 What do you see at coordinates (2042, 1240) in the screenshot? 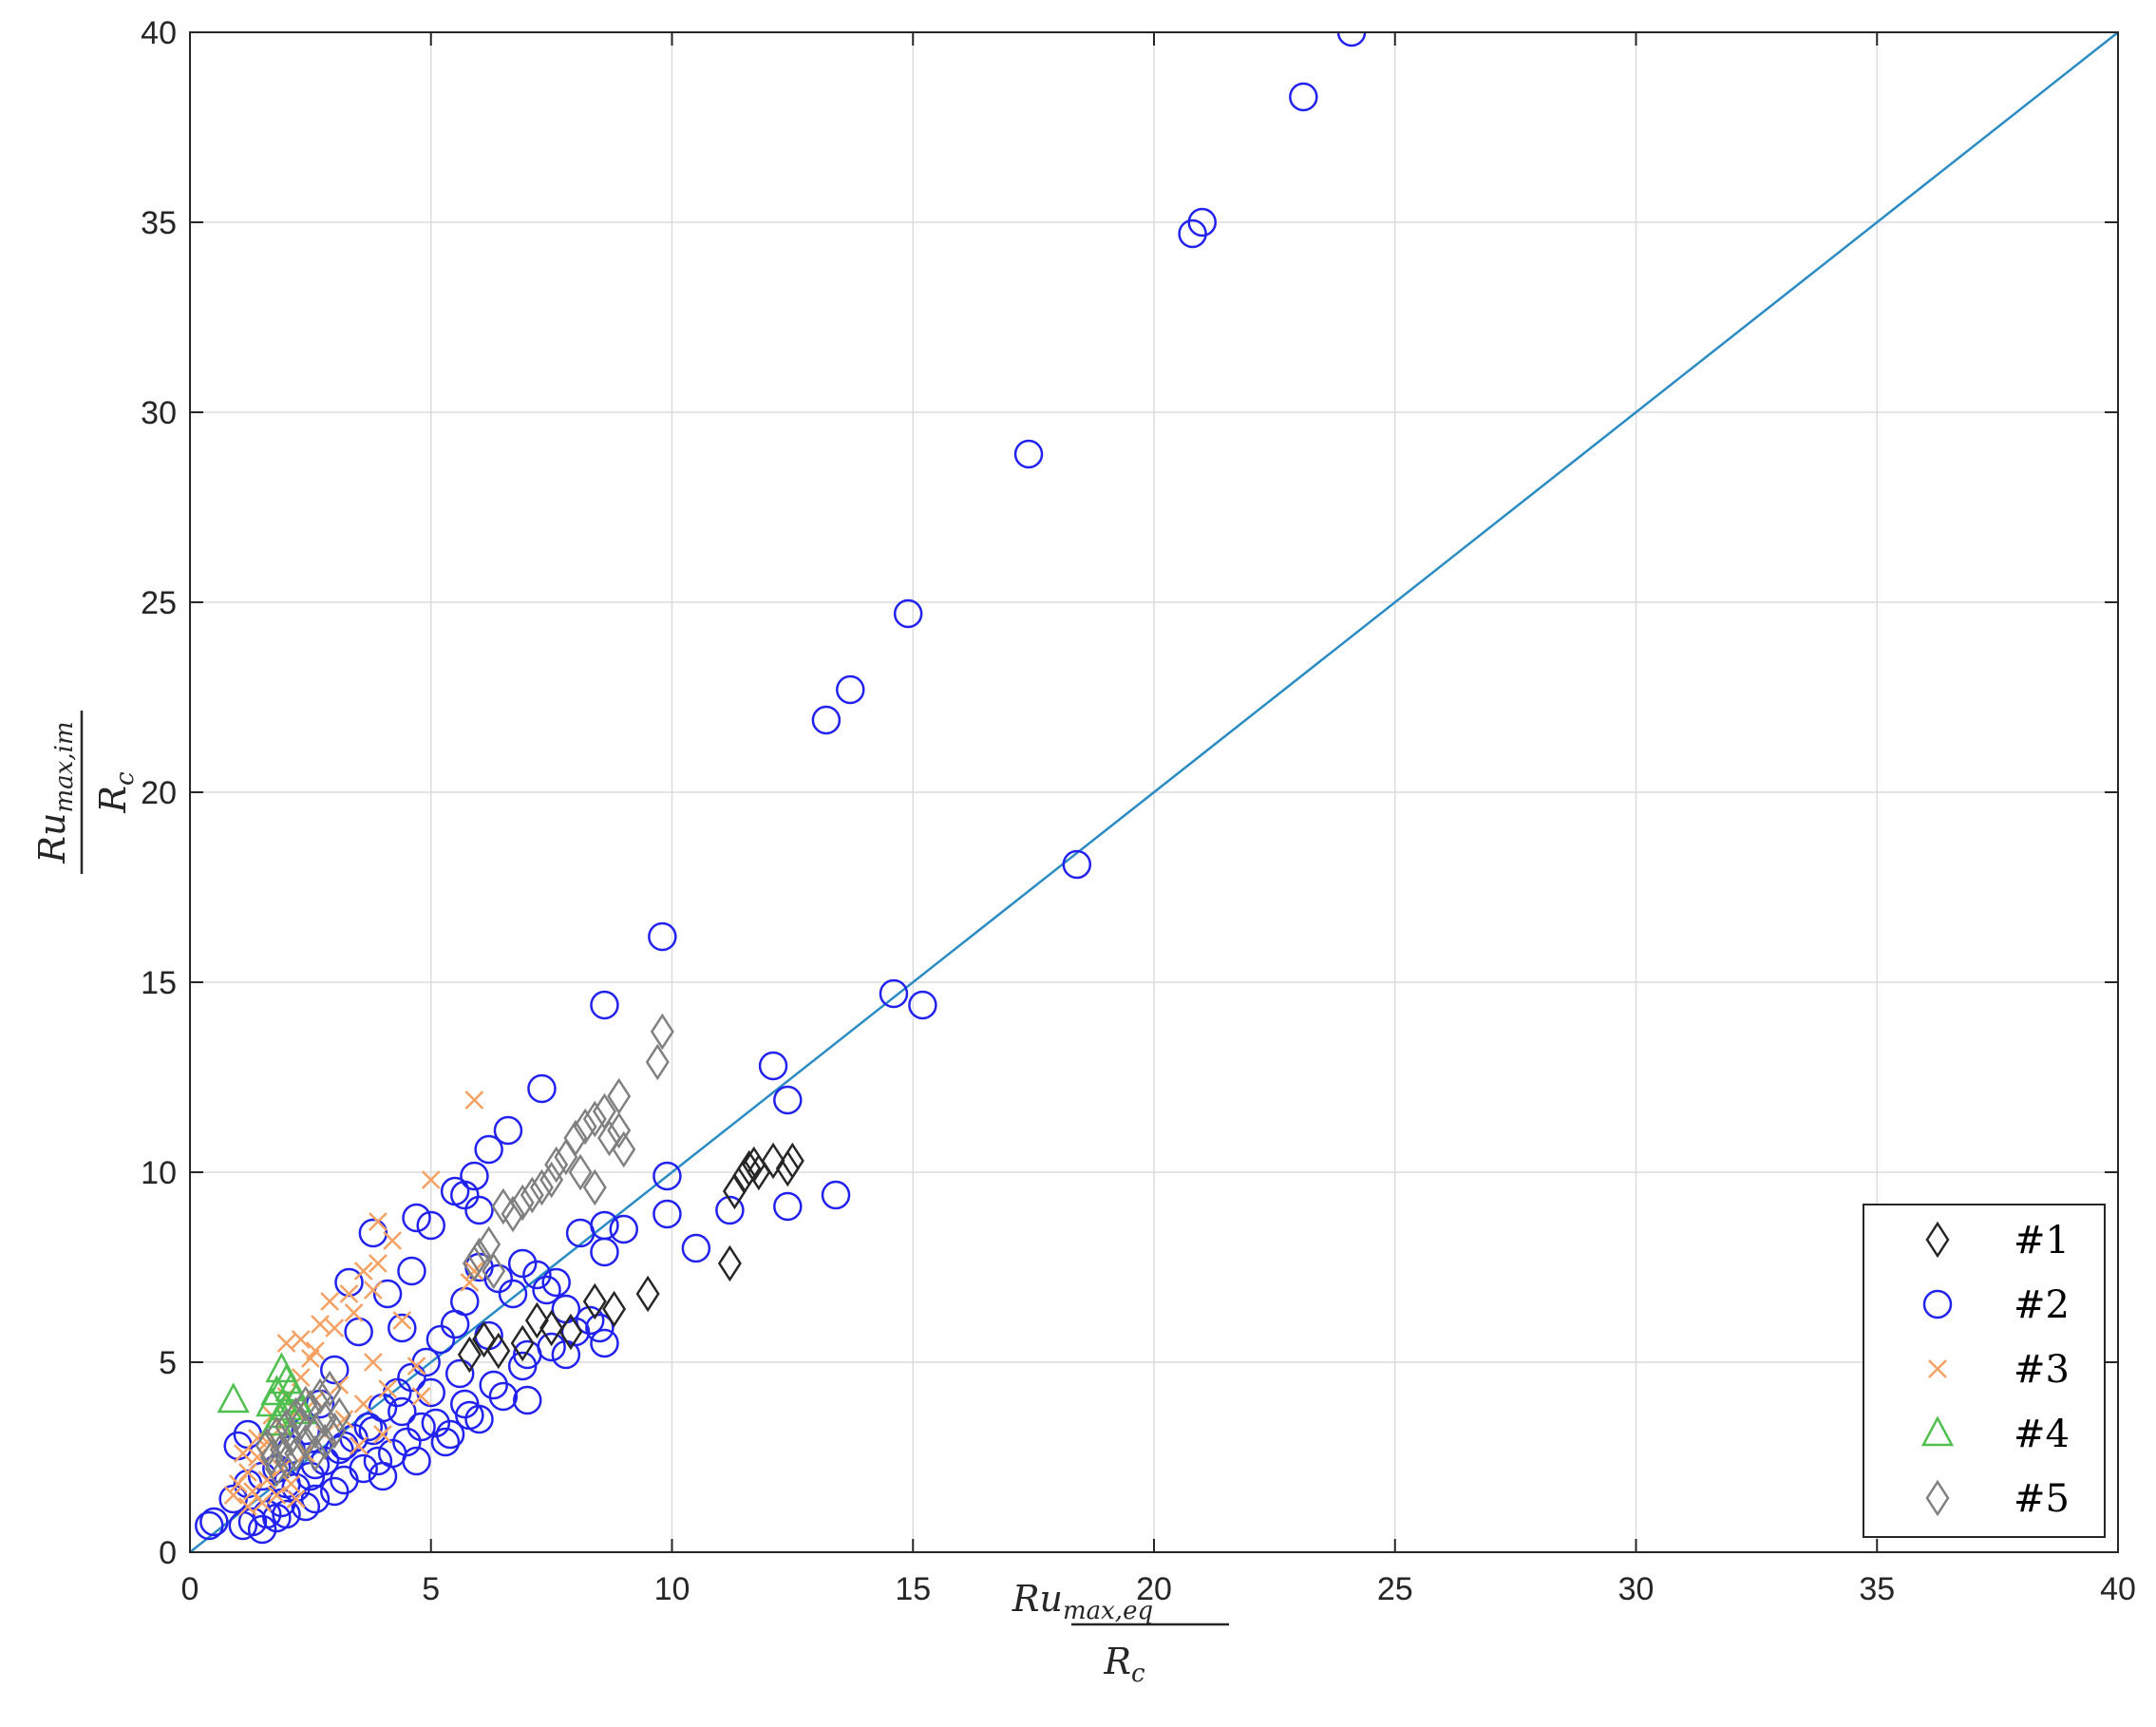
I see `legend-label-1: #1` at bounding box center [2042, 1240].